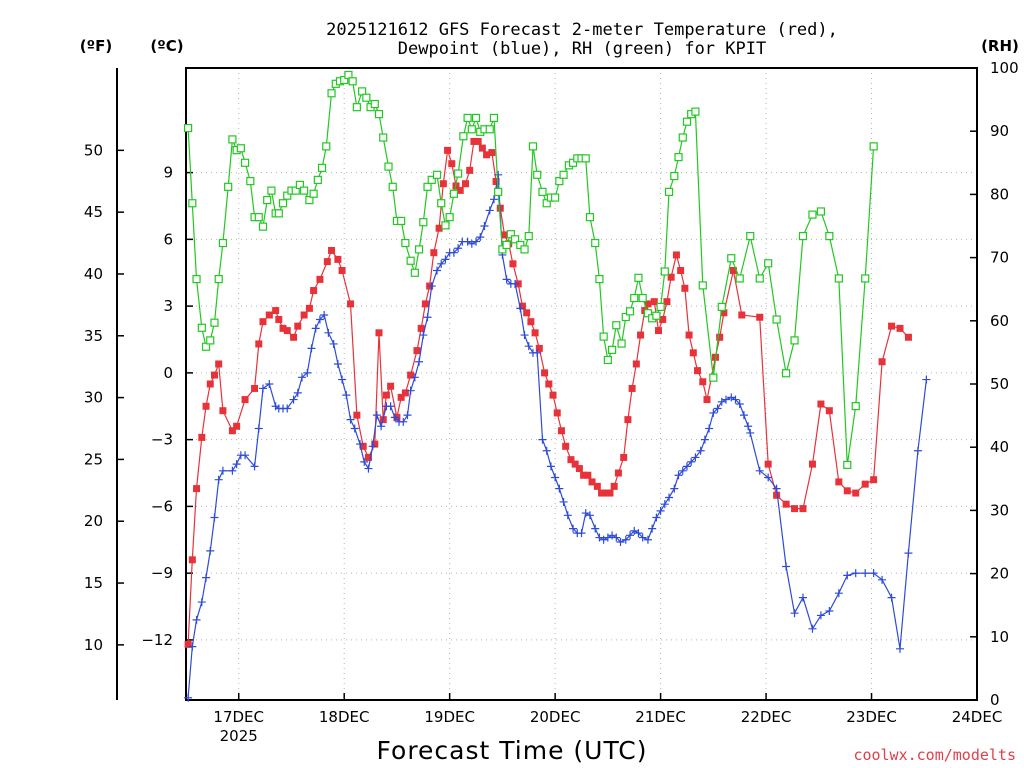 The image size is (1024, 768). What do you see at coordinates (93, 212) in the screenshot?
I see `fahrenheit-tick-label: 45` at bounding box center [93, 212].